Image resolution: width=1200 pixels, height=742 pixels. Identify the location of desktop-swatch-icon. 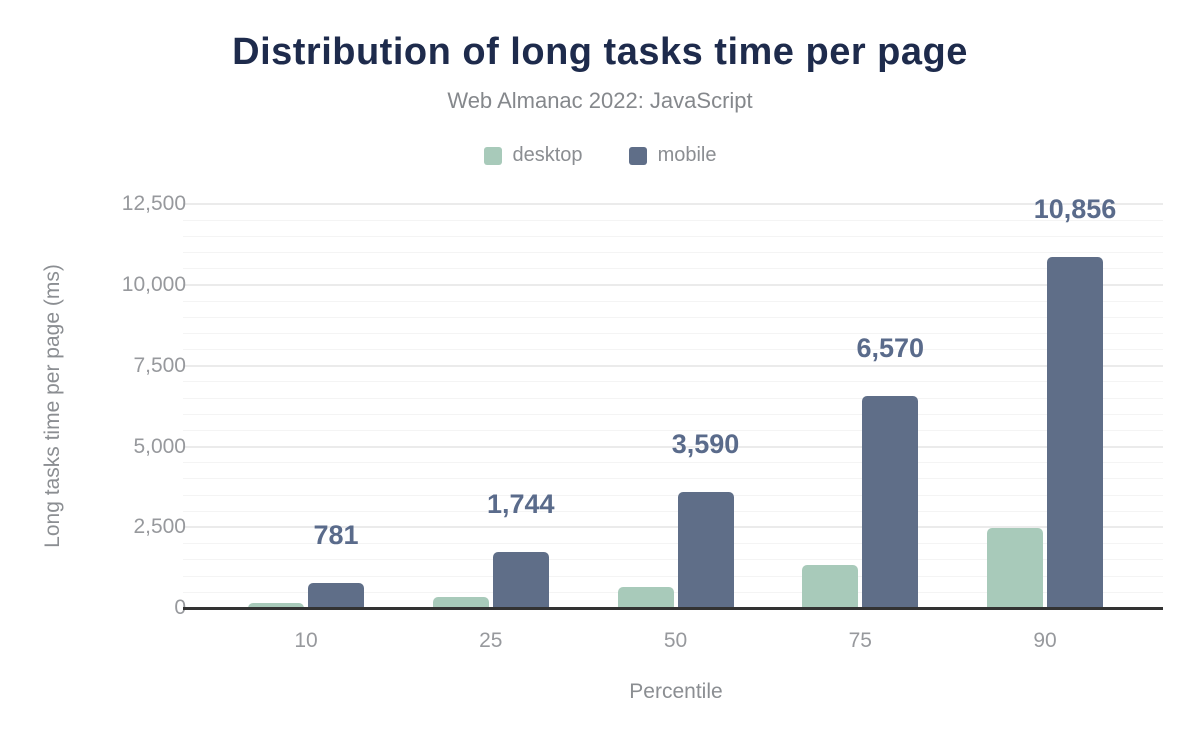
(492, 155).